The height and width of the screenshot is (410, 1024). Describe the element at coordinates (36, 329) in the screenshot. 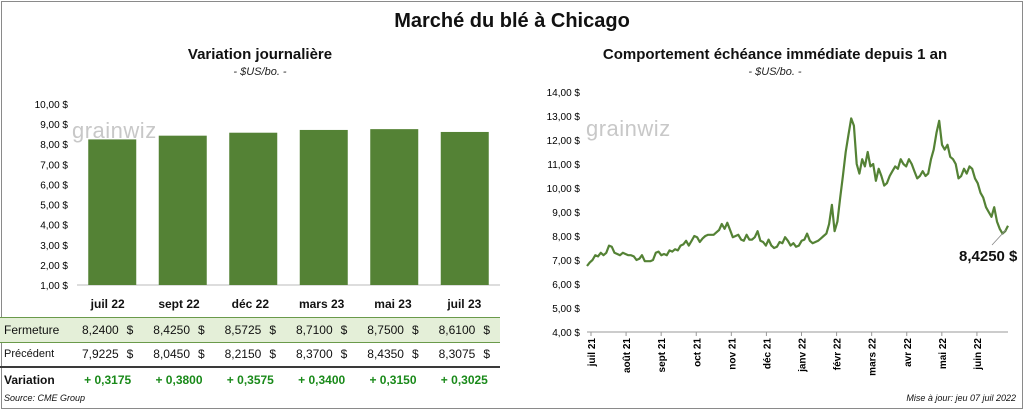

I see `row-label: Fermeture` at that location.